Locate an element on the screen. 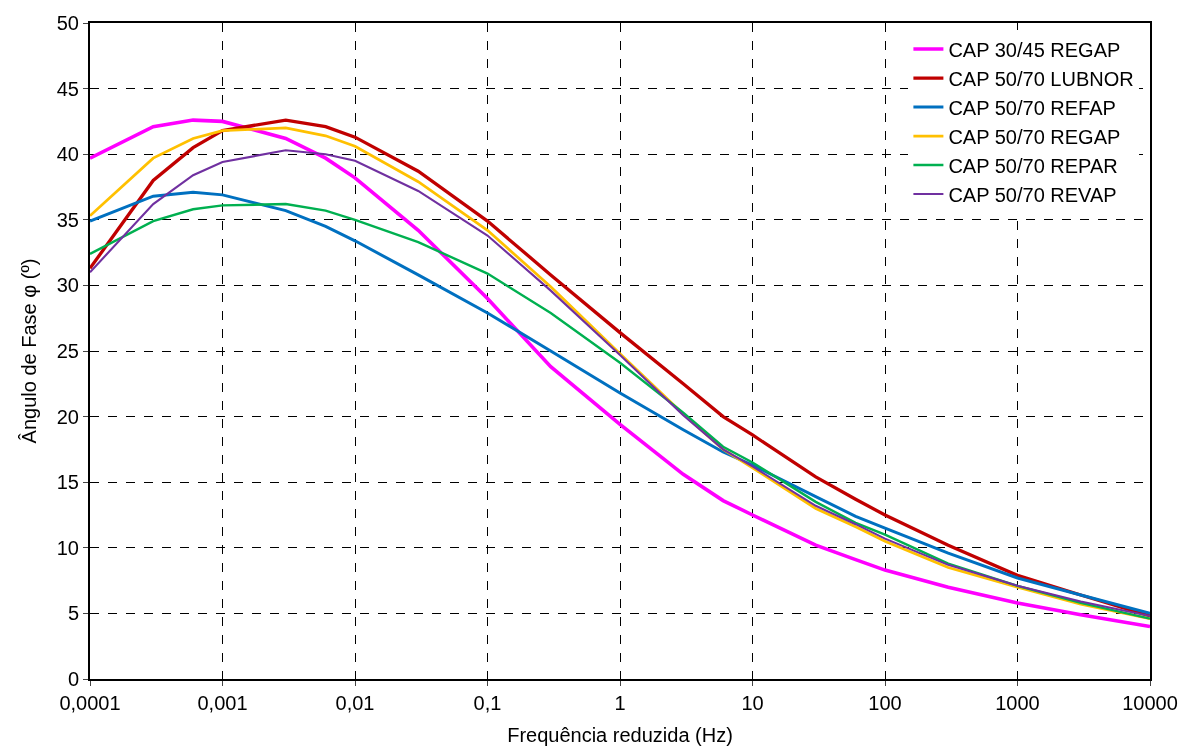  y-tick-label: 15 is located at coordinates (67, 482).